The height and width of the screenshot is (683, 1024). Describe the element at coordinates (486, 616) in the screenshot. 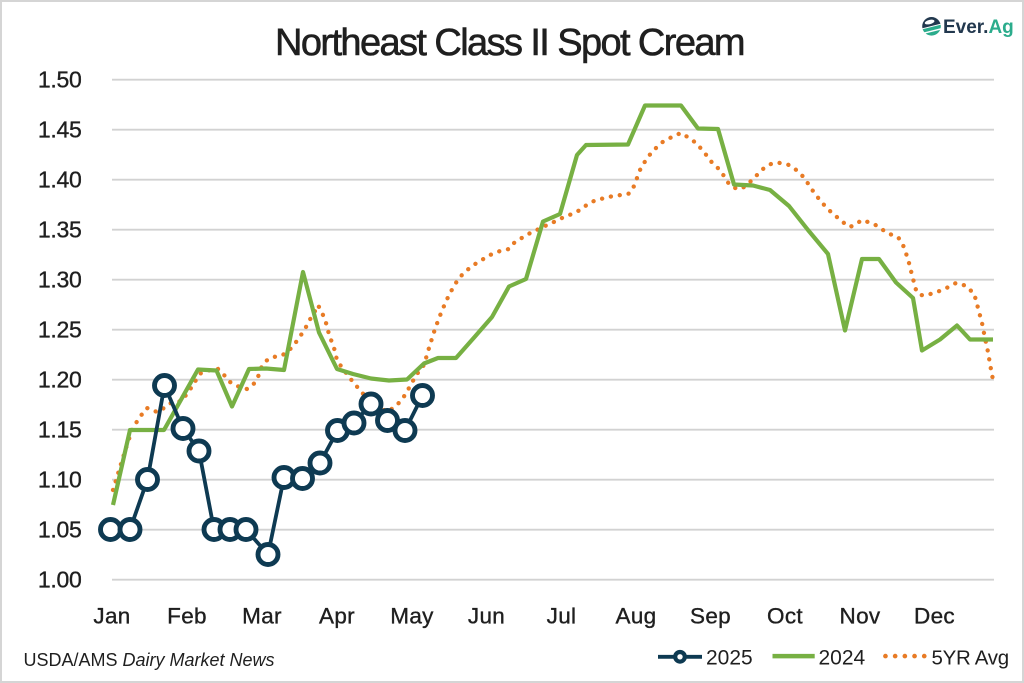

I see `svg-text: Jun` at that location.